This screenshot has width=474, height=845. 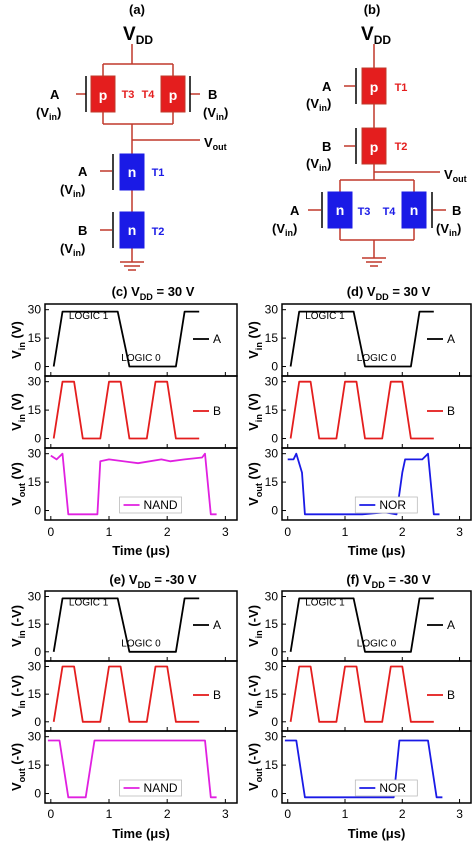 I want to click on chart-title: (d) VDD = 30 V, so click(x=389, y=293).